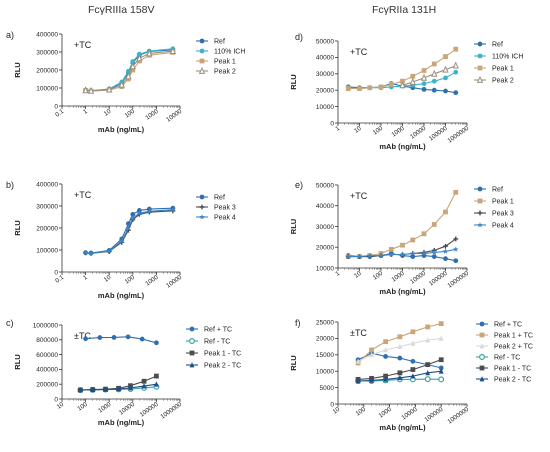  I want to click on y-tick-label: 600000, so click(47, 355).